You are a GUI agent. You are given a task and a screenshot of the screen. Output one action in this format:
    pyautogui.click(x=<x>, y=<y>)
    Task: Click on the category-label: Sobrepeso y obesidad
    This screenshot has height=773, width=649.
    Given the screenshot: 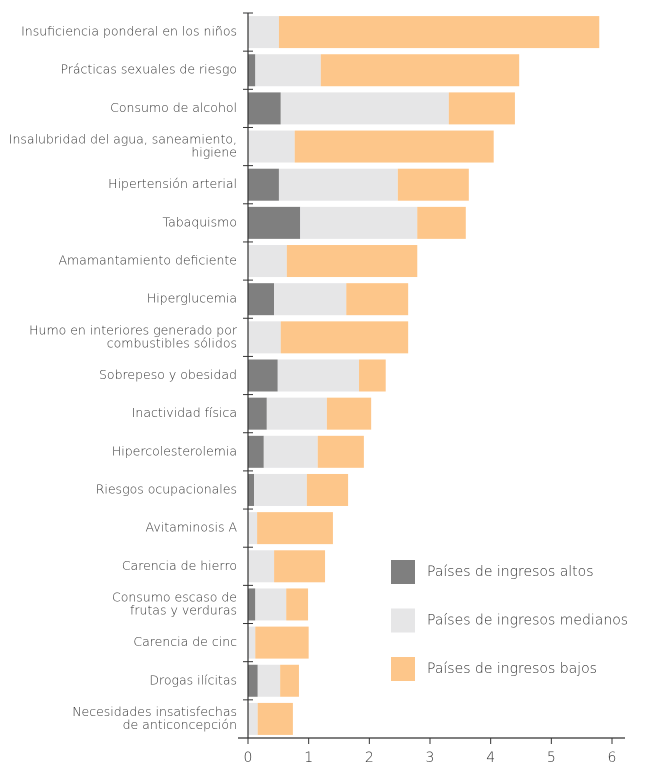 What is the action you would take?
    pyautogui.click(x=168, y=374)
    